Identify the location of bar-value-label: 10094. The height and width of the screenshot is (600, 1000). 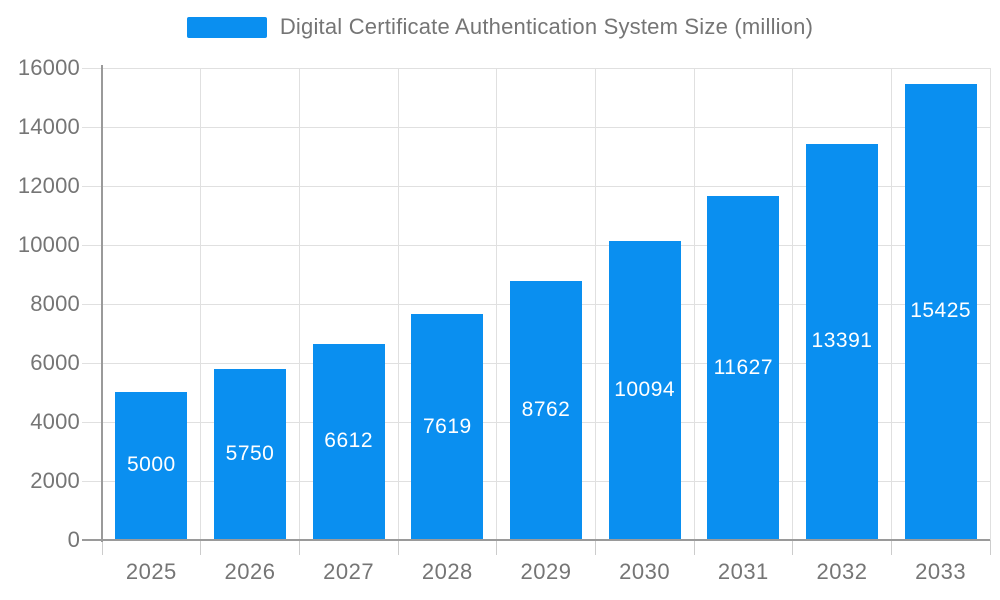
(645, 390).